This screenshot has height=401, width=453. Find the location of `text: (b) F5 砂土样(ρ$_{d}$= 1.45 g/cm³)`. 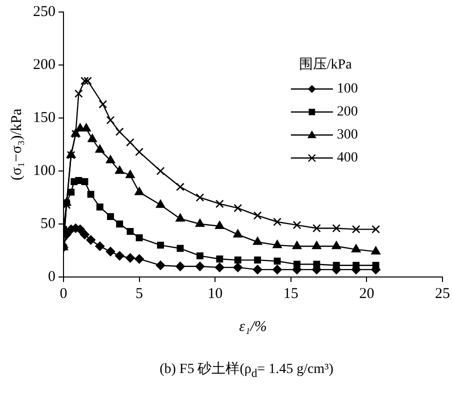

text: (b) F5 砂土样(ρ$_{d}$= 1.45 g/cm³) is located at coordinates (246, 370).